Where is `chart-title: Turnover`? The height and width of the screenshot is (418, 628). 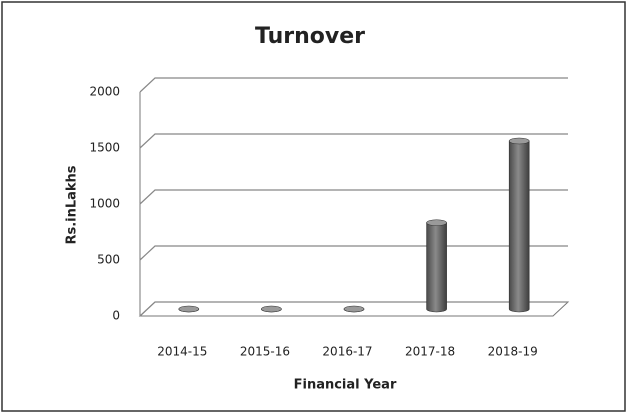
chart-title: Turnover is located at coordinates (310, 36).